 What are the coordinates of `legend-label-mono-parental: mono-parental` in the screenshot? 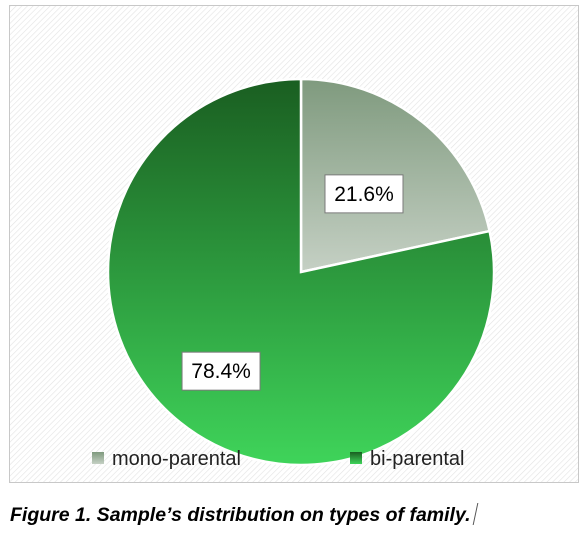 It's located at (176, 459).